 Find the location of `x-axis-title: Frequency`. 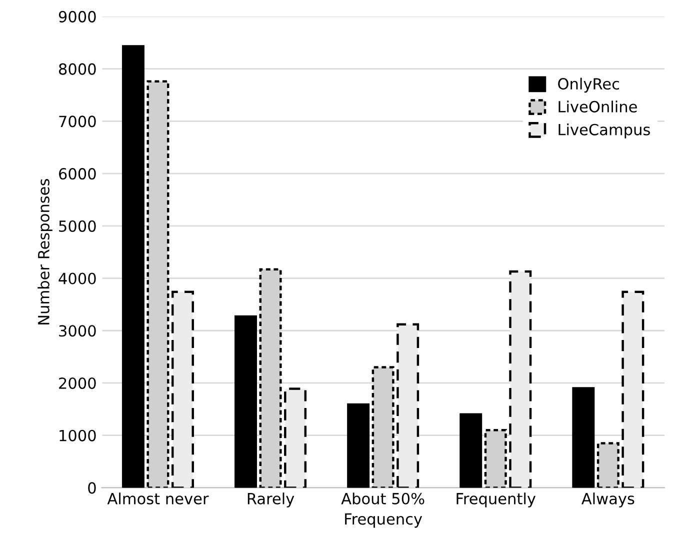

x-axis-title: Frequency is located at coordinates (383, 520).